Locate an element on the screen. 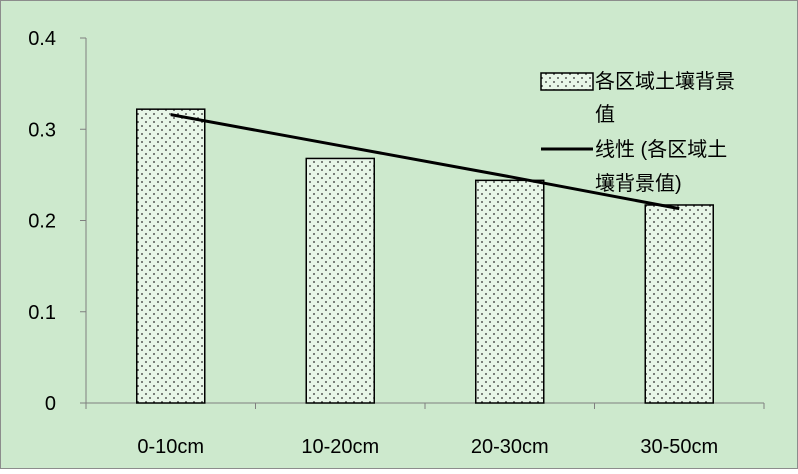 The height and width of the screenshot is (474, 798). y-tick-label: 0 is located at coordinates (50, 404).